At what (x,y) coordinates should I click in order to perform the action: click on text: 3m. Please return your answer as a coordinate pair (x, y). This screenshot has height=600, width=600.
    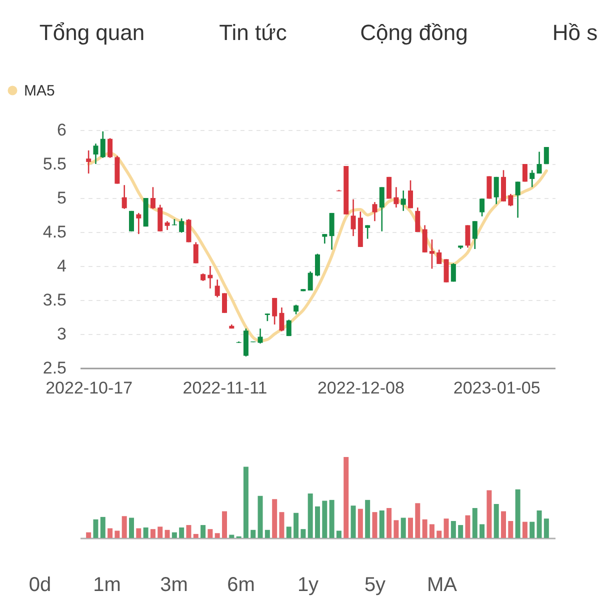
    Looking at the image, I should click on (174, 585).